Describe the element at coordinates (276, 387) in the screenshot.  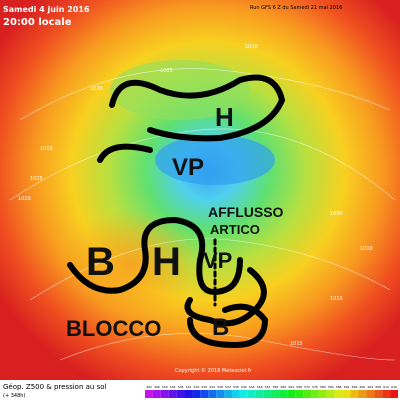
I see `colorbar-label: 556` at that location.